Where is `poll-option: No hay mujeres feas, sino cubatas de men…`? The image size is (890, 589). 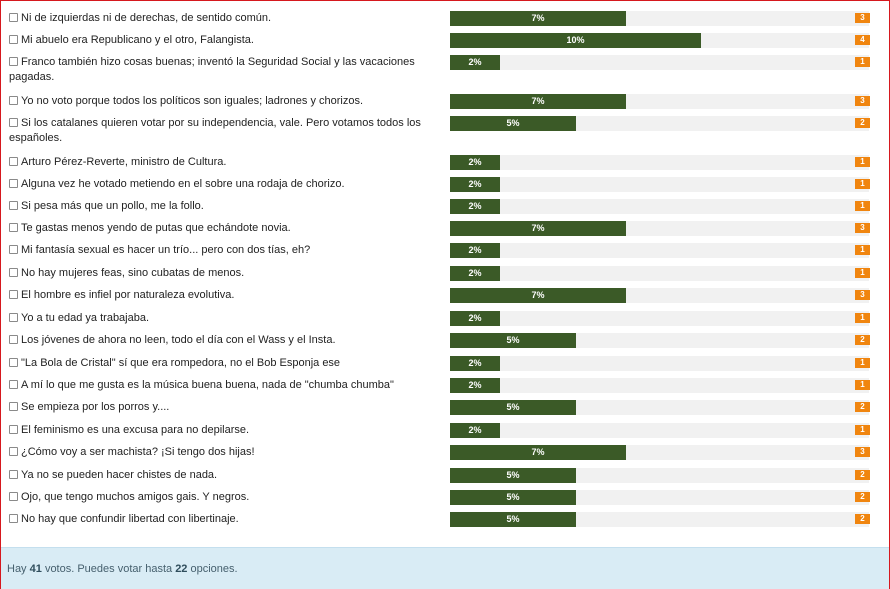
poll-option: No hay mujeres feas, sino cubatas de men… is located at coordinates (222, 273).